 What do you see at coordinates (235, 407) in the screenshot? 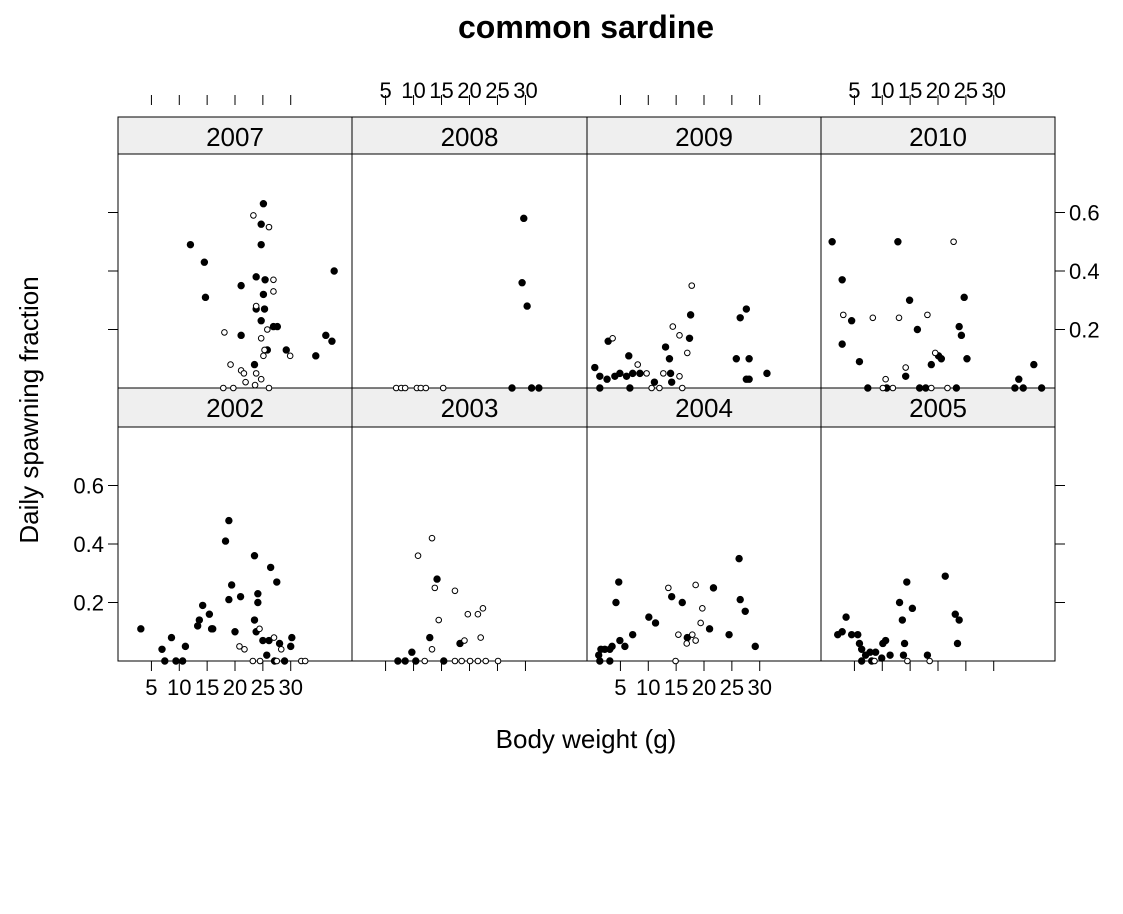
I see `strip` at bounding box center [235, 407].